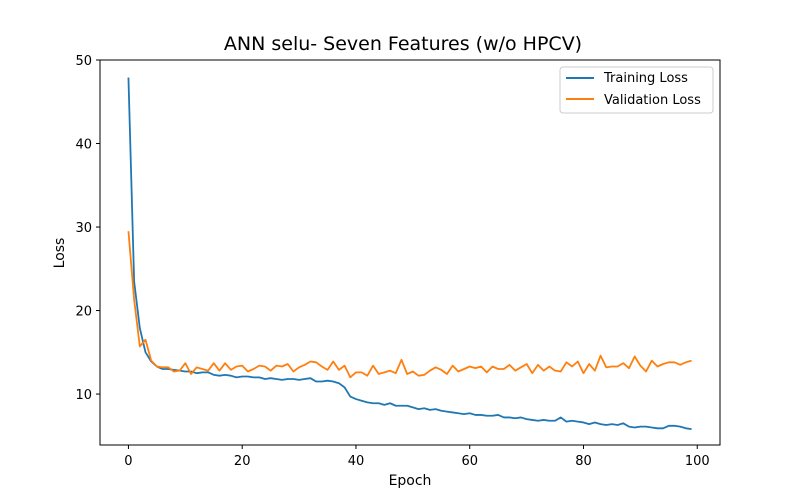 This screenshot has height=504, width=800. I want to click on x-tick-label: 80, so click(583, 461).